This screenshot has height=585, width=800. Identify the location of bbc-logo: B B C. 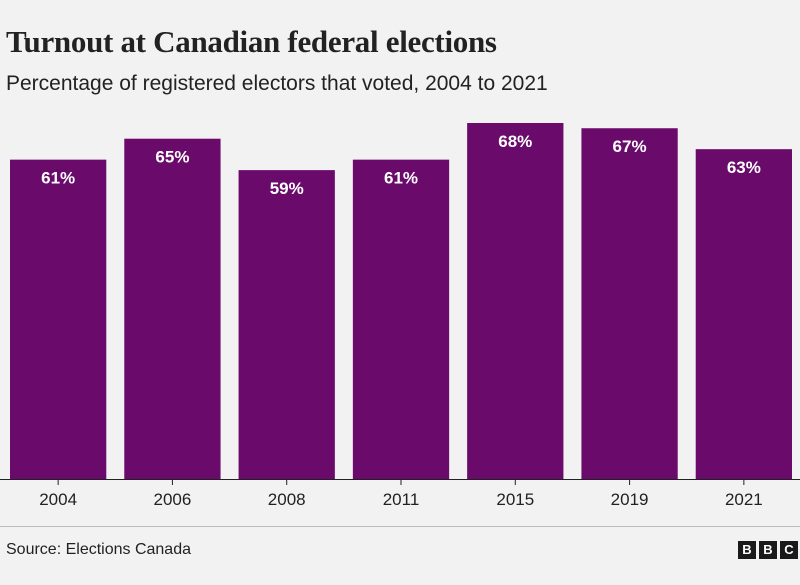
(768, 550).